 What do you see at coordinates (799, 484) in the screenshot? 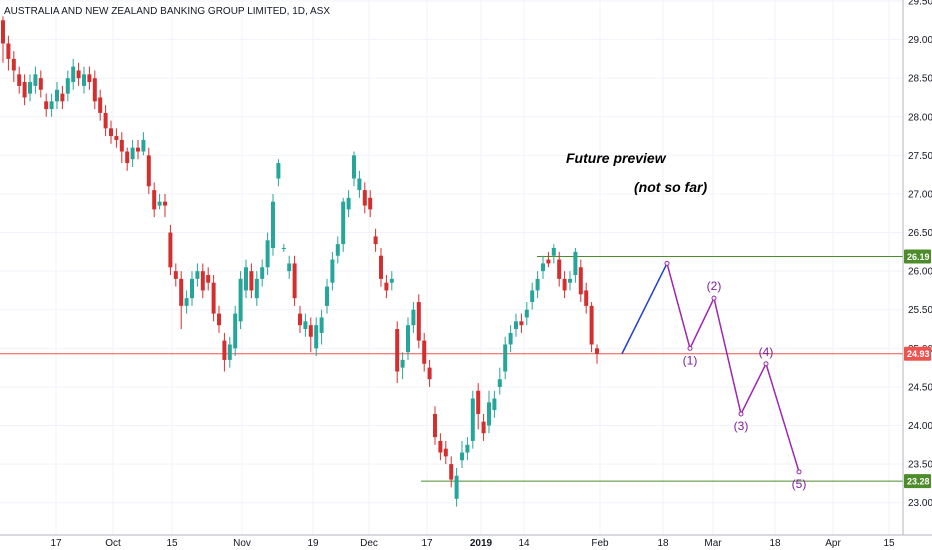
I see `wave-label: (5)` at bounding box center [799, 484].